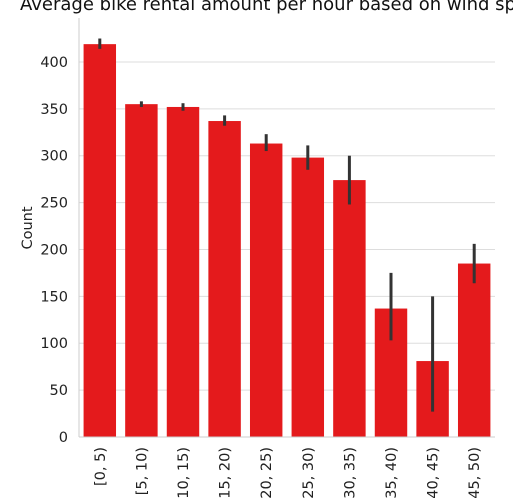  Describe the element at coordinates (54, 204) in the screenshot. I see `y-tick-label: 250` at that location.